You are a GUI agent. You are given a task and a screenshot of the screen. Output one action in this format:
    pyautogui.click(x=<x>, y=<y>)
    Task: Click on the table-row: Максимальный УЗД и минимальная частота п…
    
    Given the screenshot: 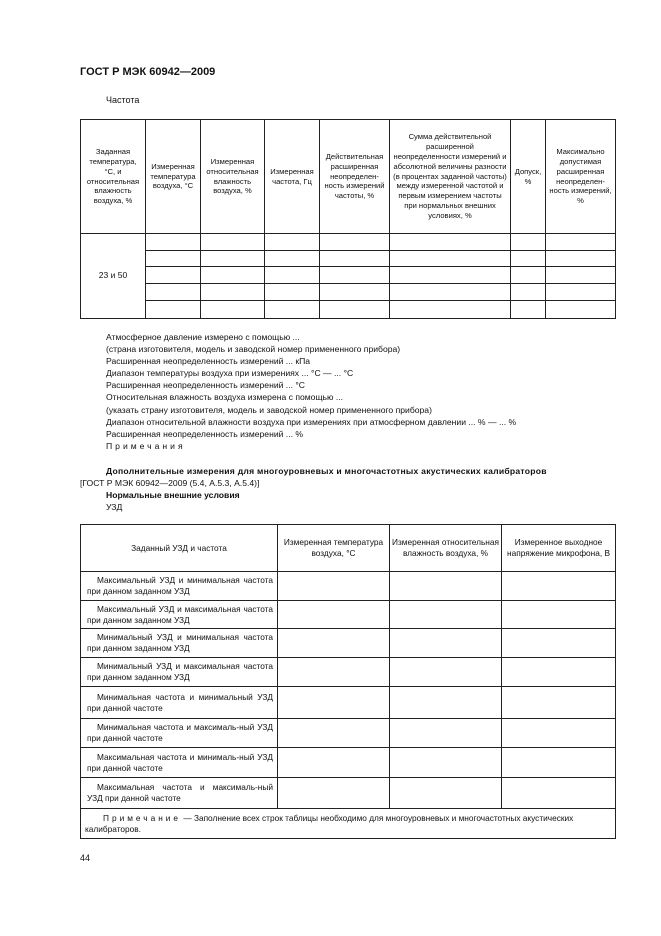 What is the action you would take?
    pyautogui.click(x=348, y=586)
    